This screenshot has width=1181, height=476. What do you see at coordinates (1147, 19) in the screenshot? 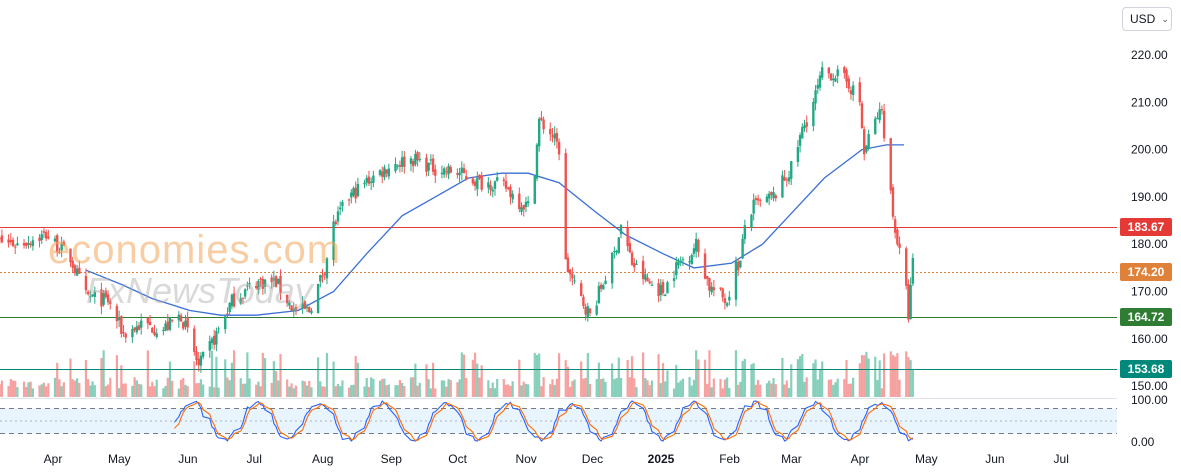
I see `currency-select: USD ⌄` at bounding box center [1147, 19].